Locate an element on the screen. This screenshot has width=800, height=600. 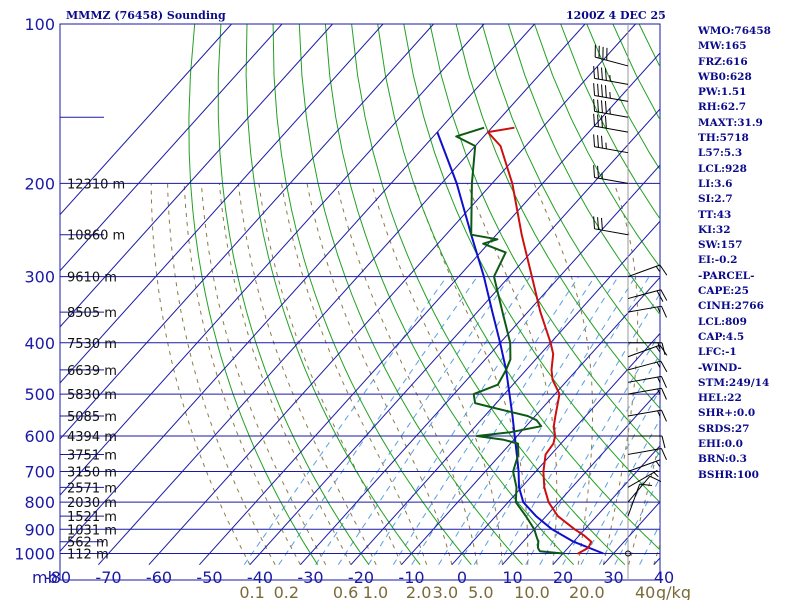
index-item: CAPE:25 is located at coordinates (723, 291).